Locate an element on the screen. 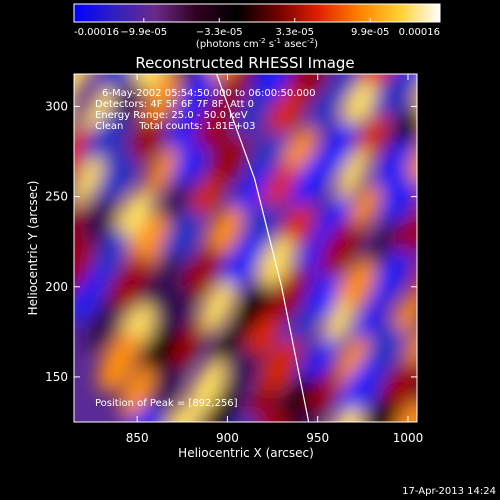  colorbar-units: (photons cm-2 s-1 asec-2) is located at coordinates (257, 43).